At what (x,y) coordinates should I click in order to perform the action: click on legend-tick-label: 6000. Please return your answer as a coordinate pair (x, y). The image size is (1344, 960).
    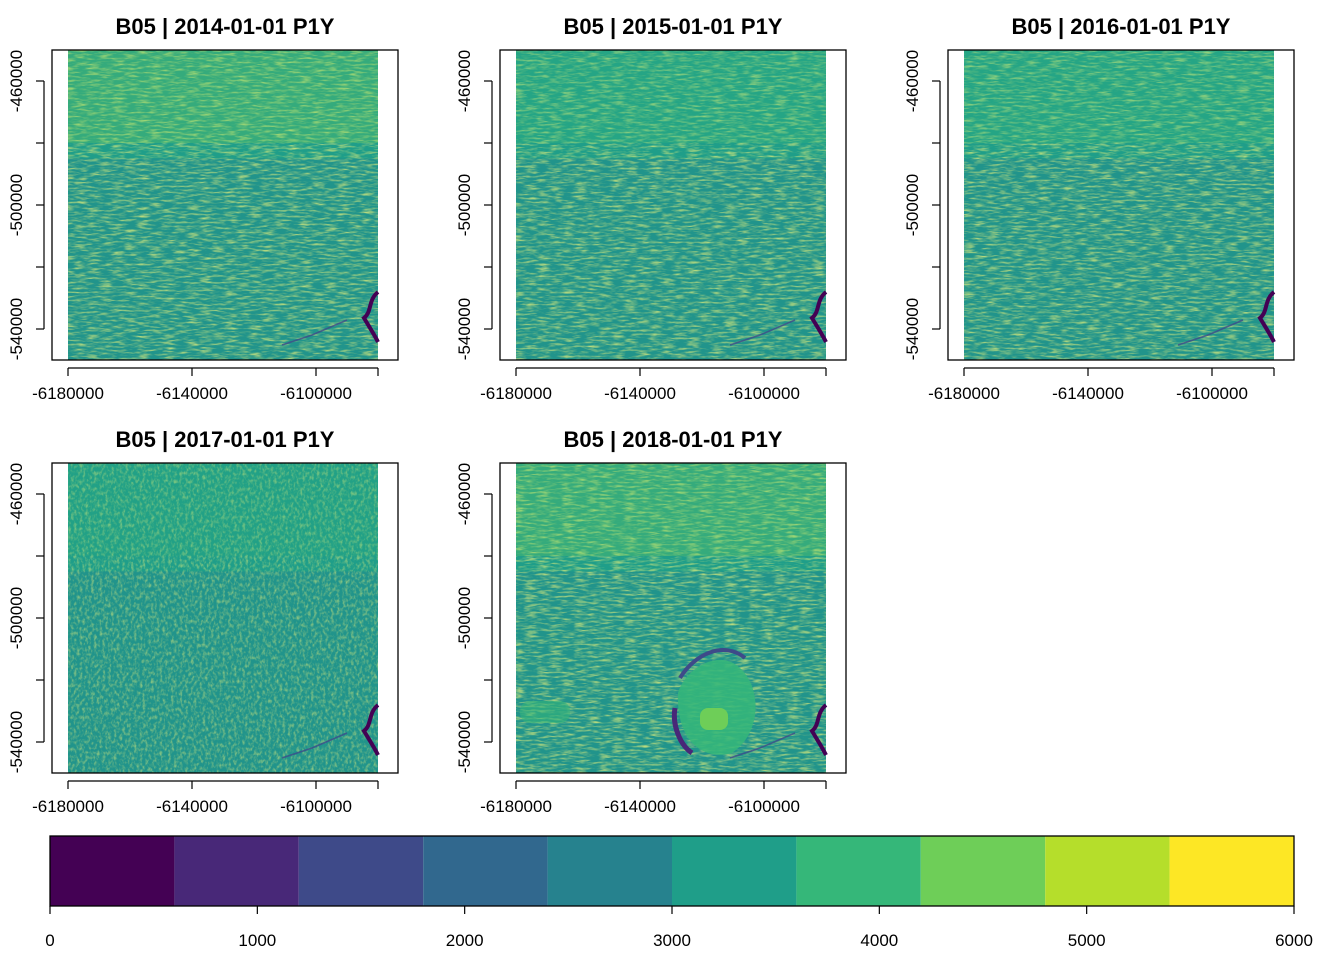
    Looking at the image, I should click on (1294, 940).